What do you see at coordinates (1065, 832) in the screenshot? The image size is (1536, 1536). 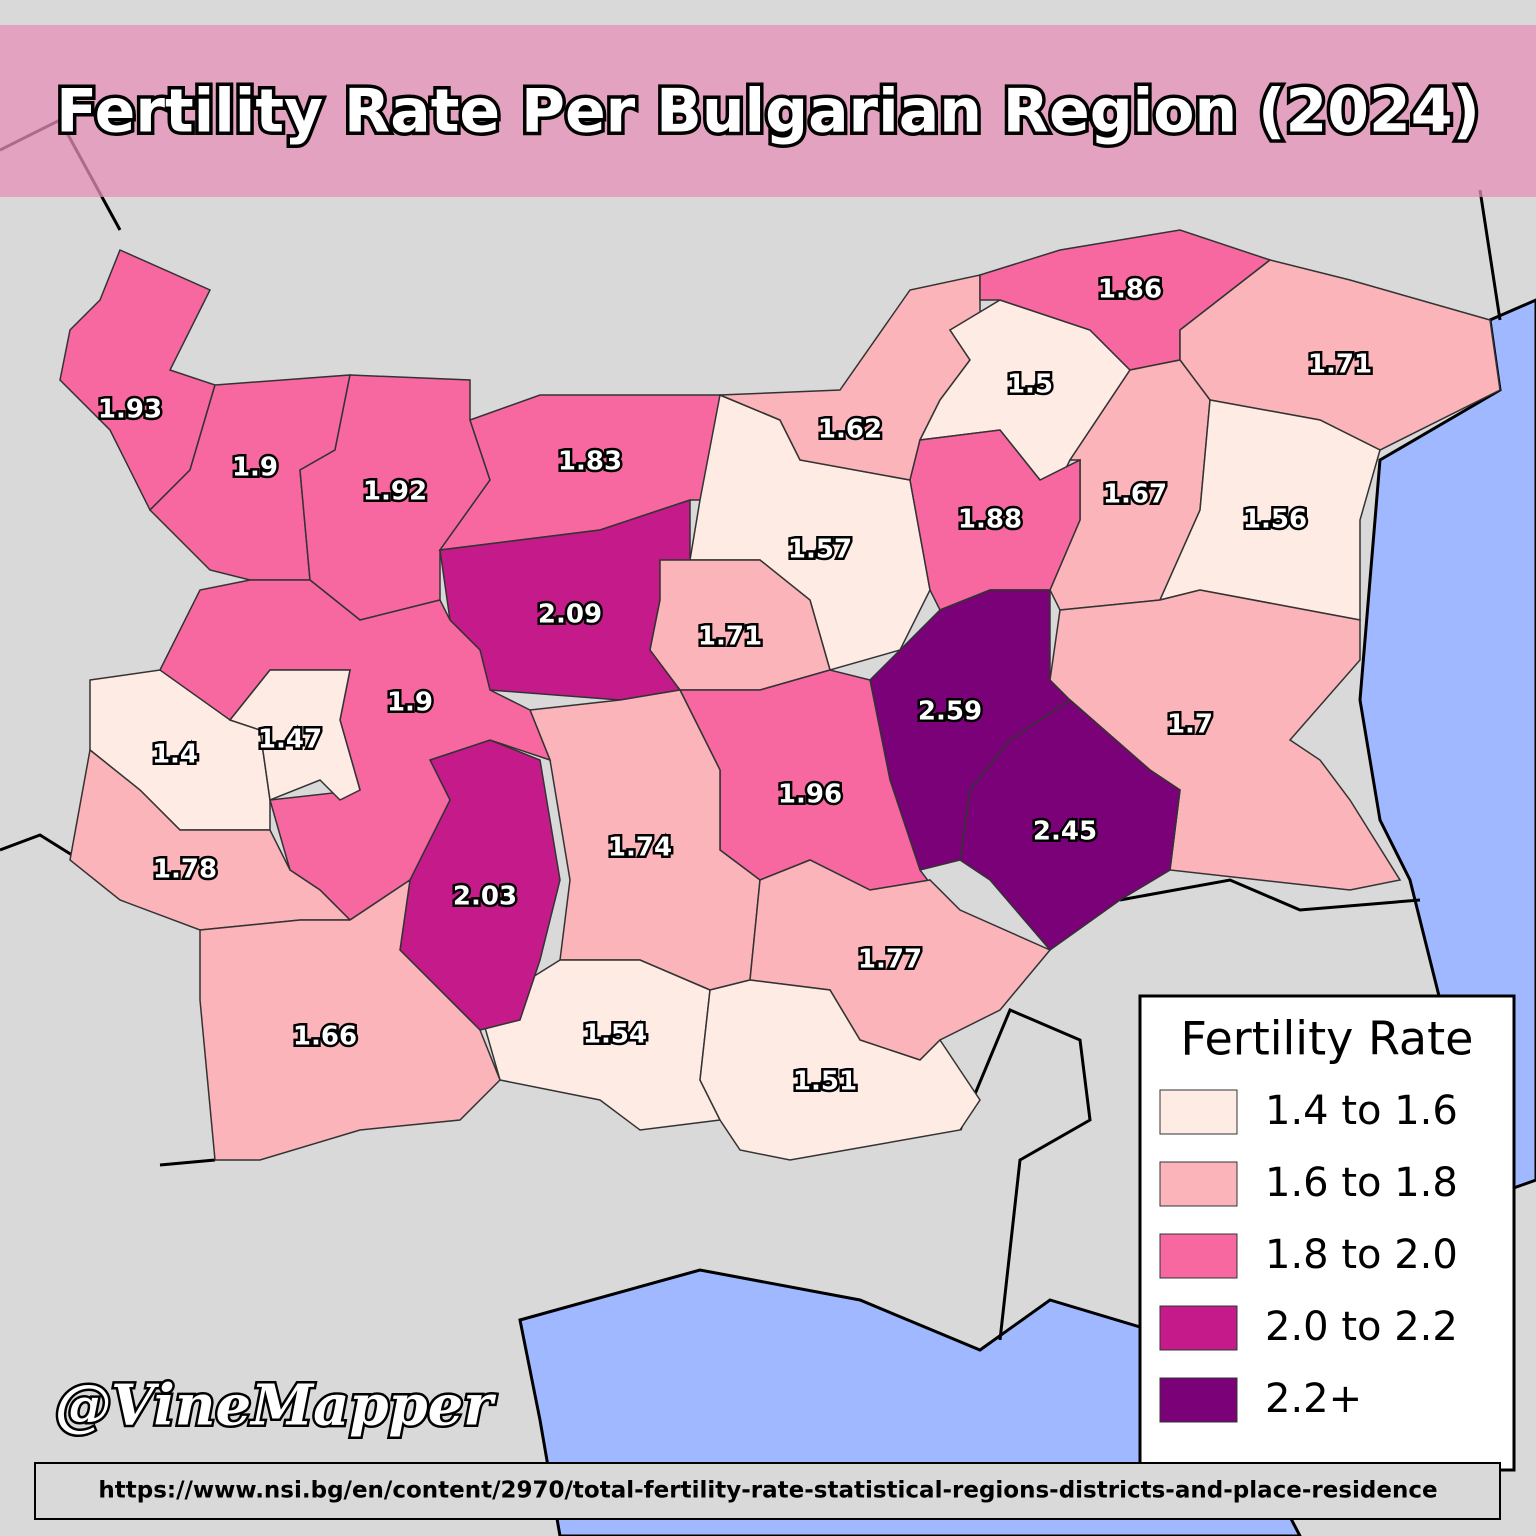 I see `region-value: 2.45` at bounding box center [1065, 832].